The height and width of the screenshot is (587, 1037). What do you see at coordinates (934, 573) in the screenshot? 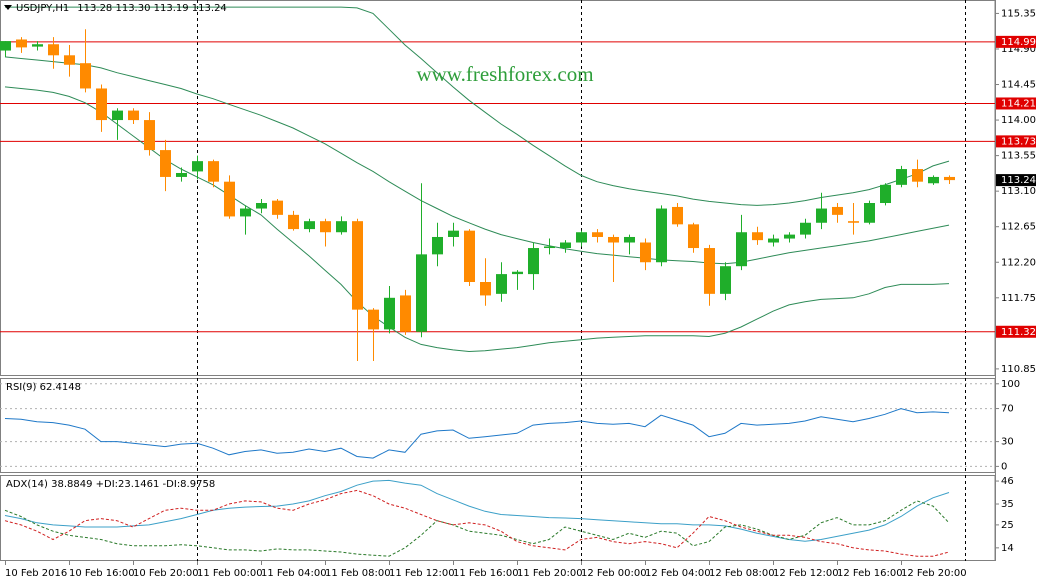
I see `x-tick-label: 12 Feb 20:00` at bounding box center [934, 573].